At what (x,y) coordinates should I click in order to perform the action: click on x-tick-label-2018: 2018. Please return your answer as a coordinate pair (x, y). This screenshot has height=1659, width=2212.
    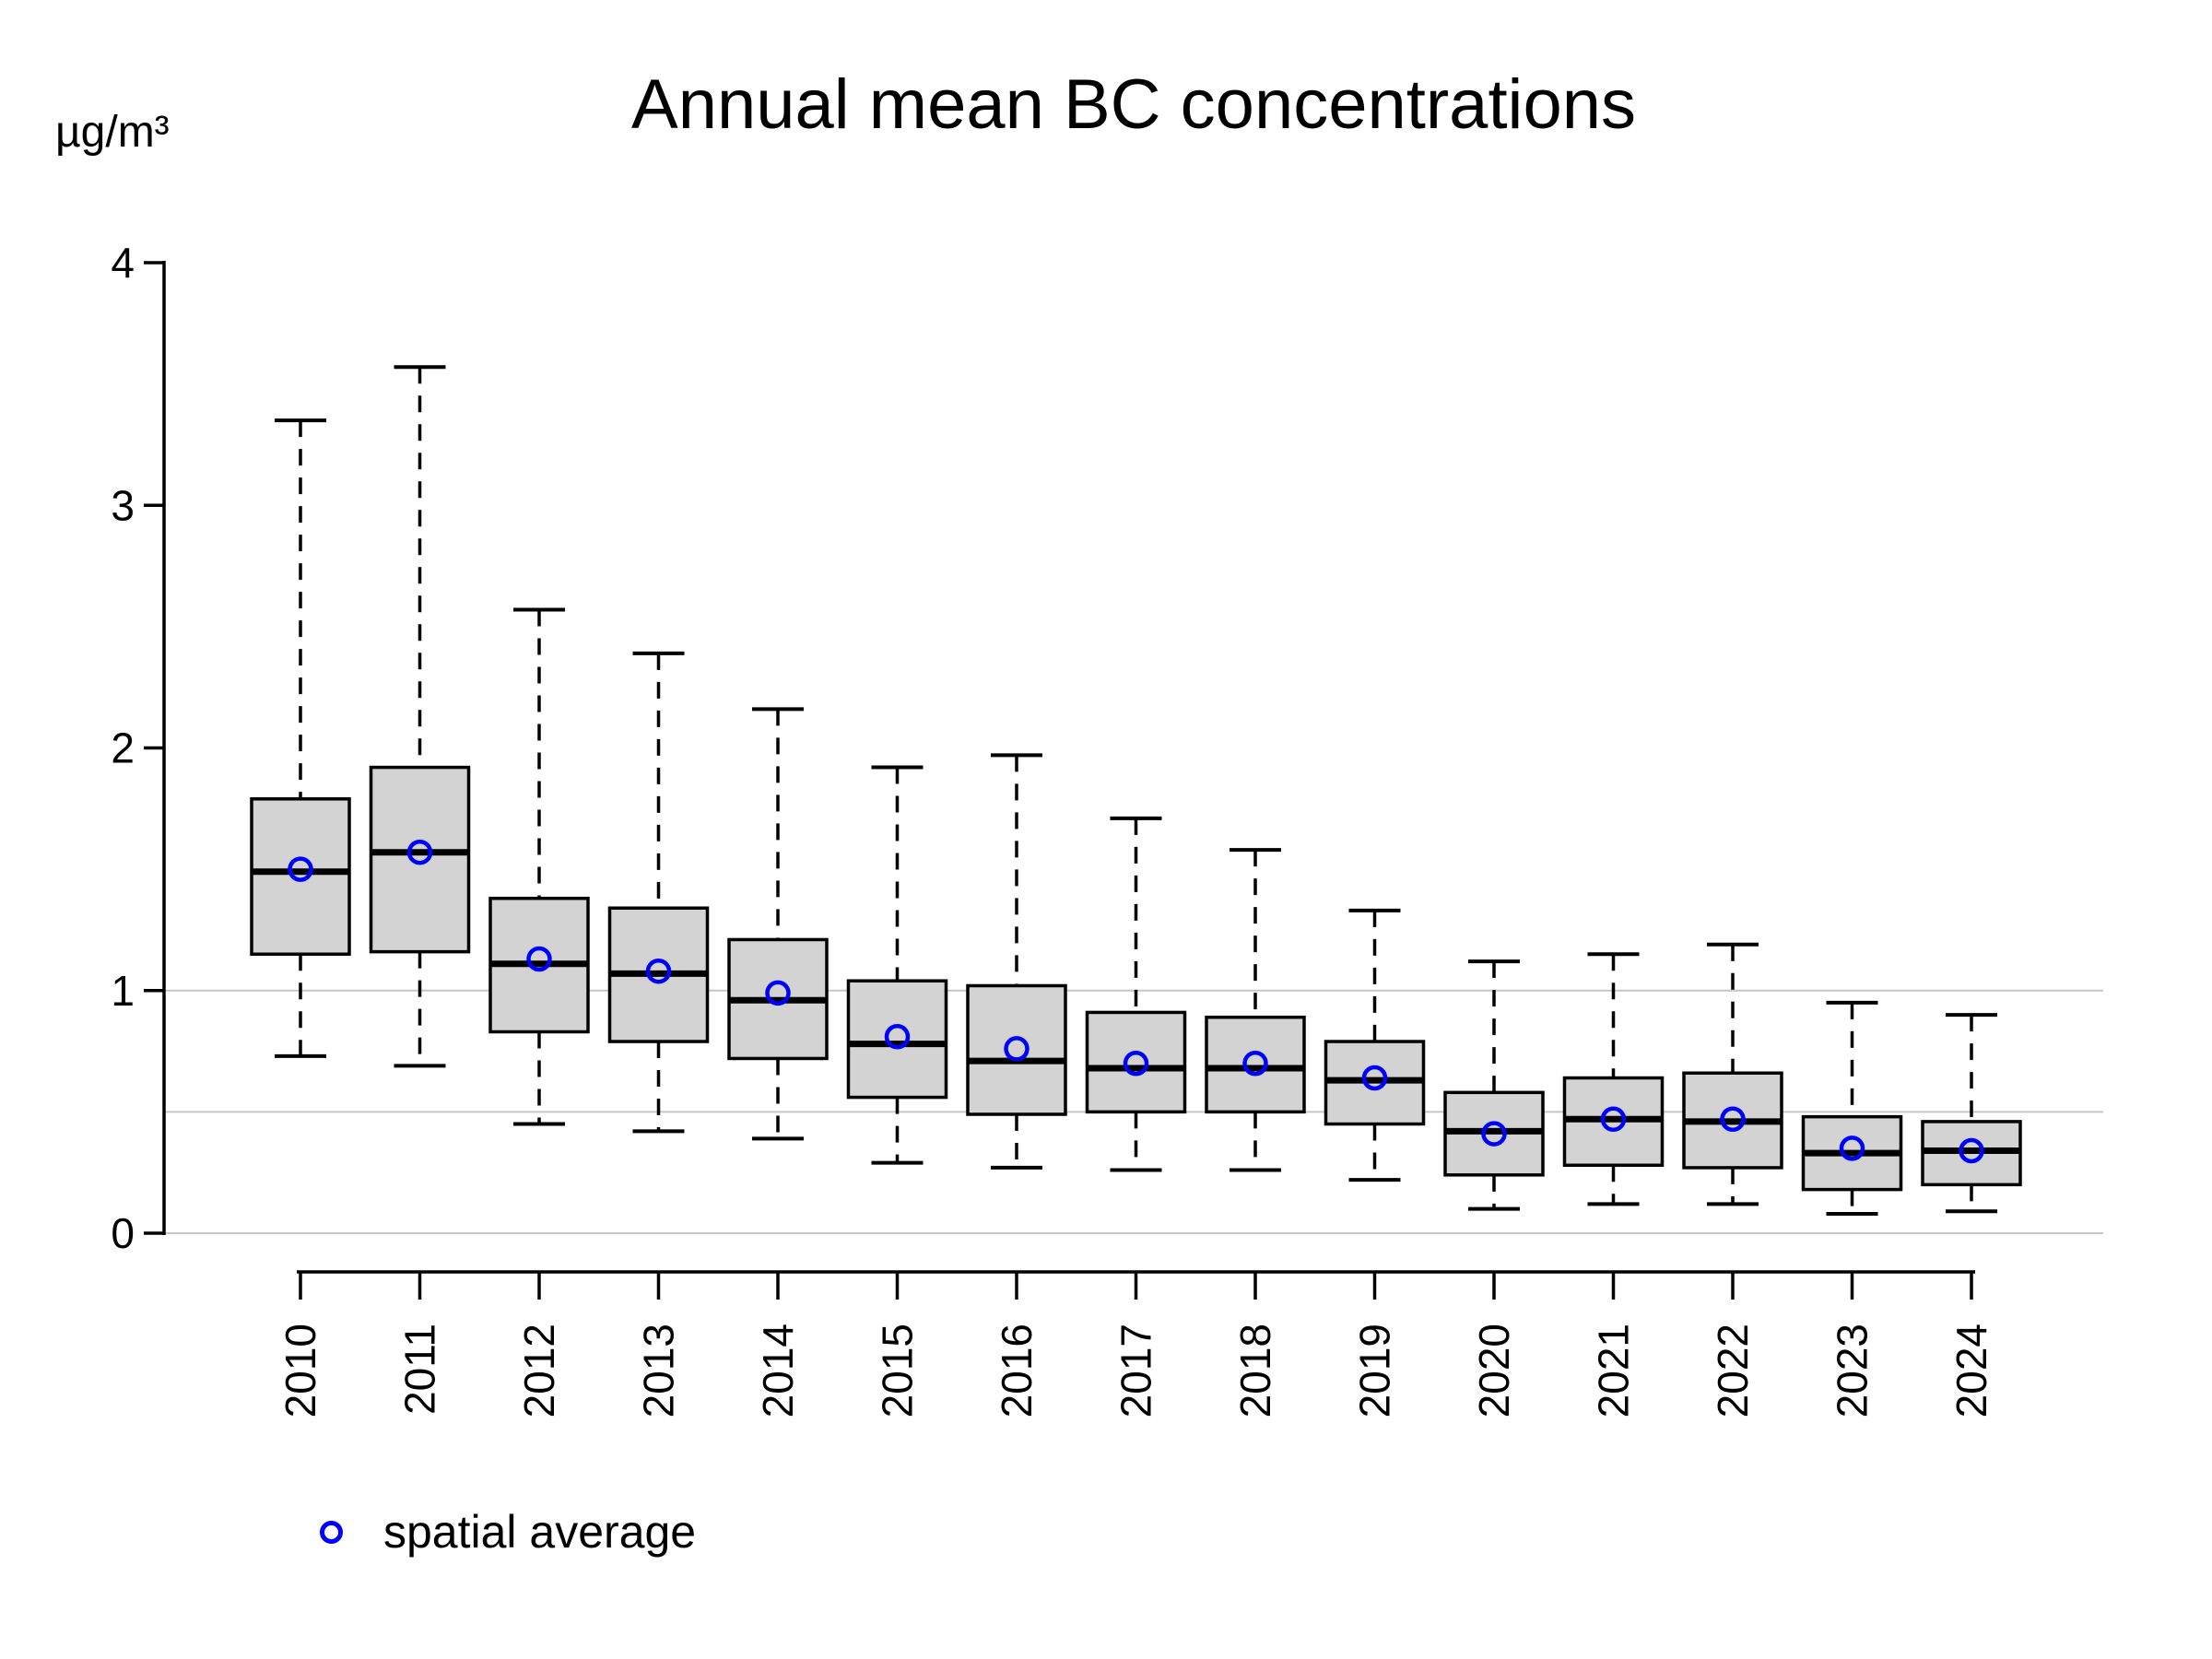
    Looking at the image, I should click on (1255, 1371).